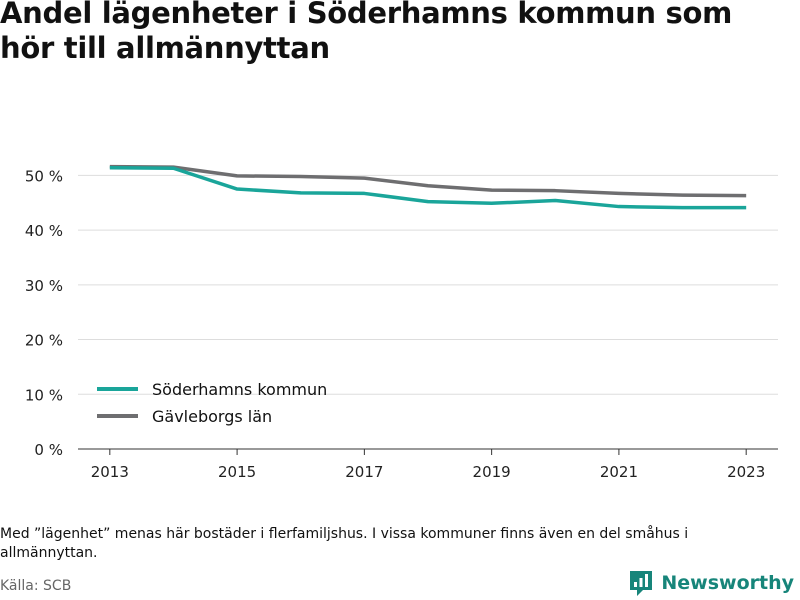 The height and width of the screenshot is (600, 800). I want to click on brand-name: Newsworthy, so click(727, 583).